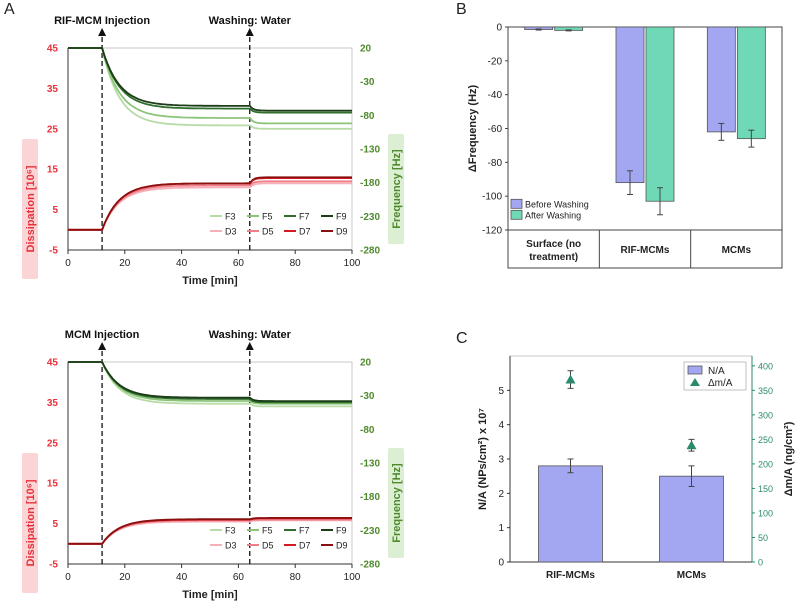 The width and height of the screenshot is (800, 614). I want to click on panel-label-a: A, so click(9, 9).